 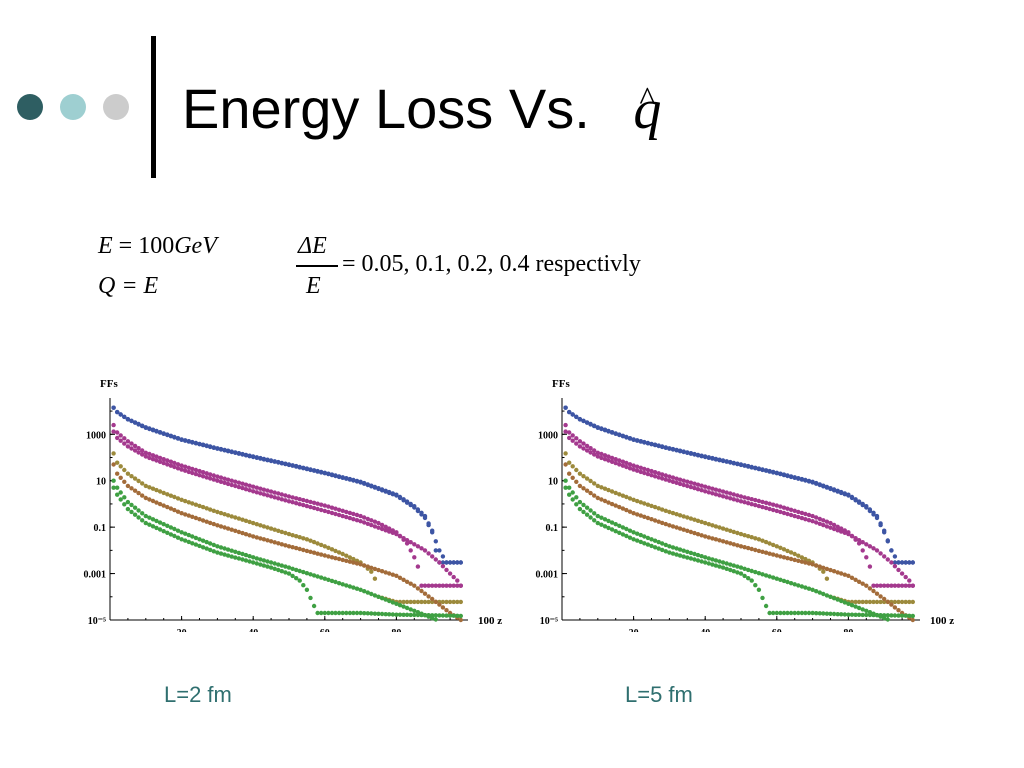 What do you see at coordinates (95, 575) in the screenshot?
I see `y-tick-label: 0.001` at bounding box center [95, 575].